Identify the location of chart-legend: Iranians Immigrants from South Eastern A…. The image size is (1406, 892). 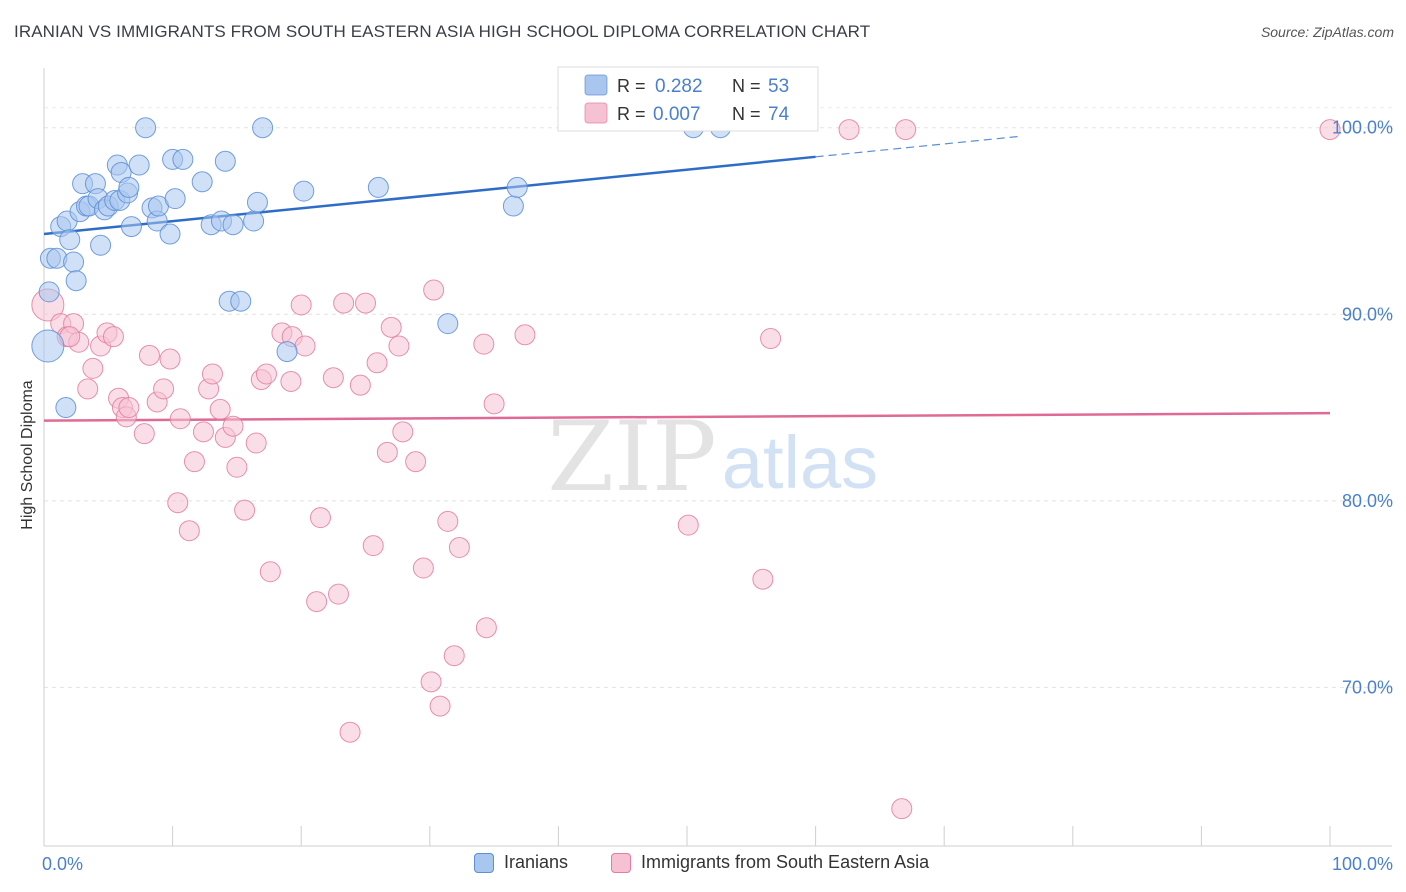
(703, 865).